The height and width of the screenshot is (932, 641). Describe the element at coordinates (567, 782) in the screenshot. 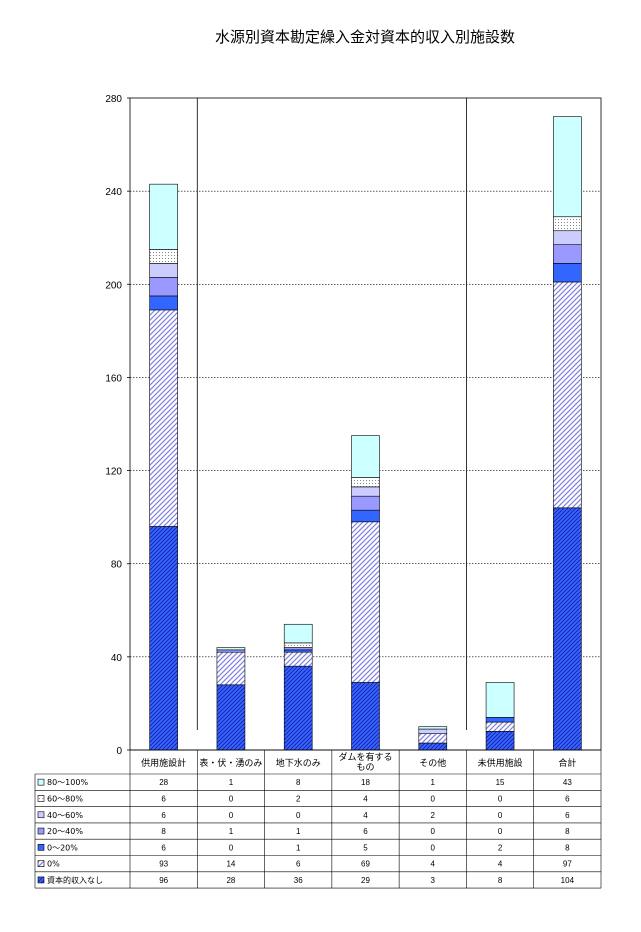

I see `table-cell: 43` at that location.